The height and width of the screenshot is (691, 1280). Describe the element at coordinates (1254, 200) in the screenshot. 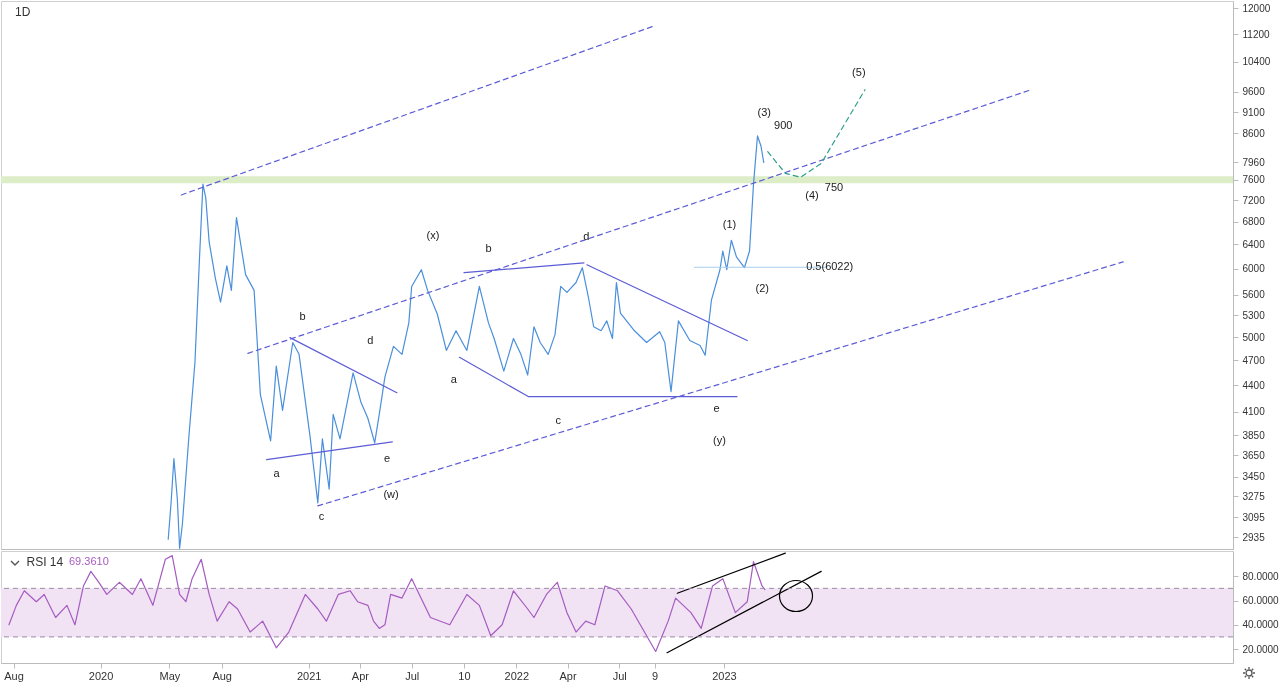

I see `y-tick-label: 7200` at that location.